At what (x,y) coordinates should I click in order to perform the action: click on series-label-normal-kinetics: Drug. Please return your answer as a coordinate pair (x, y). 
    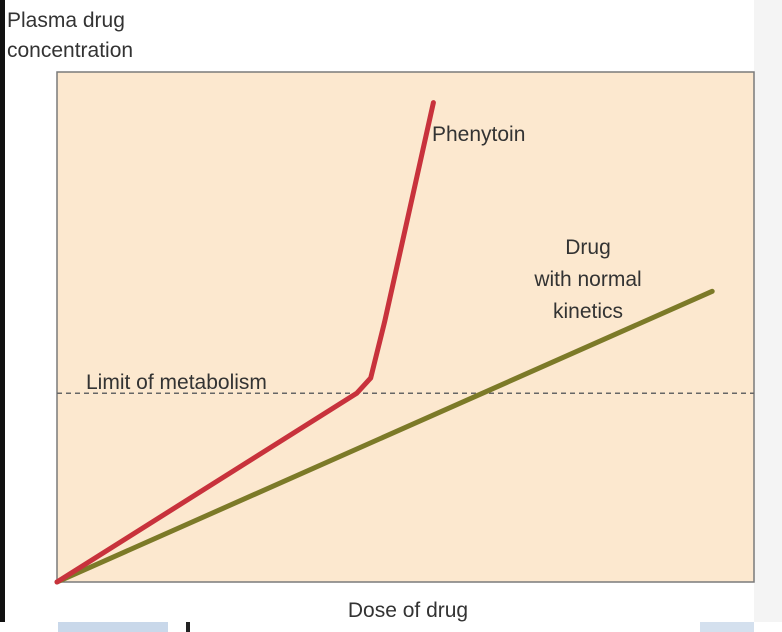
    Looking at the image, I should click on (588, 247).